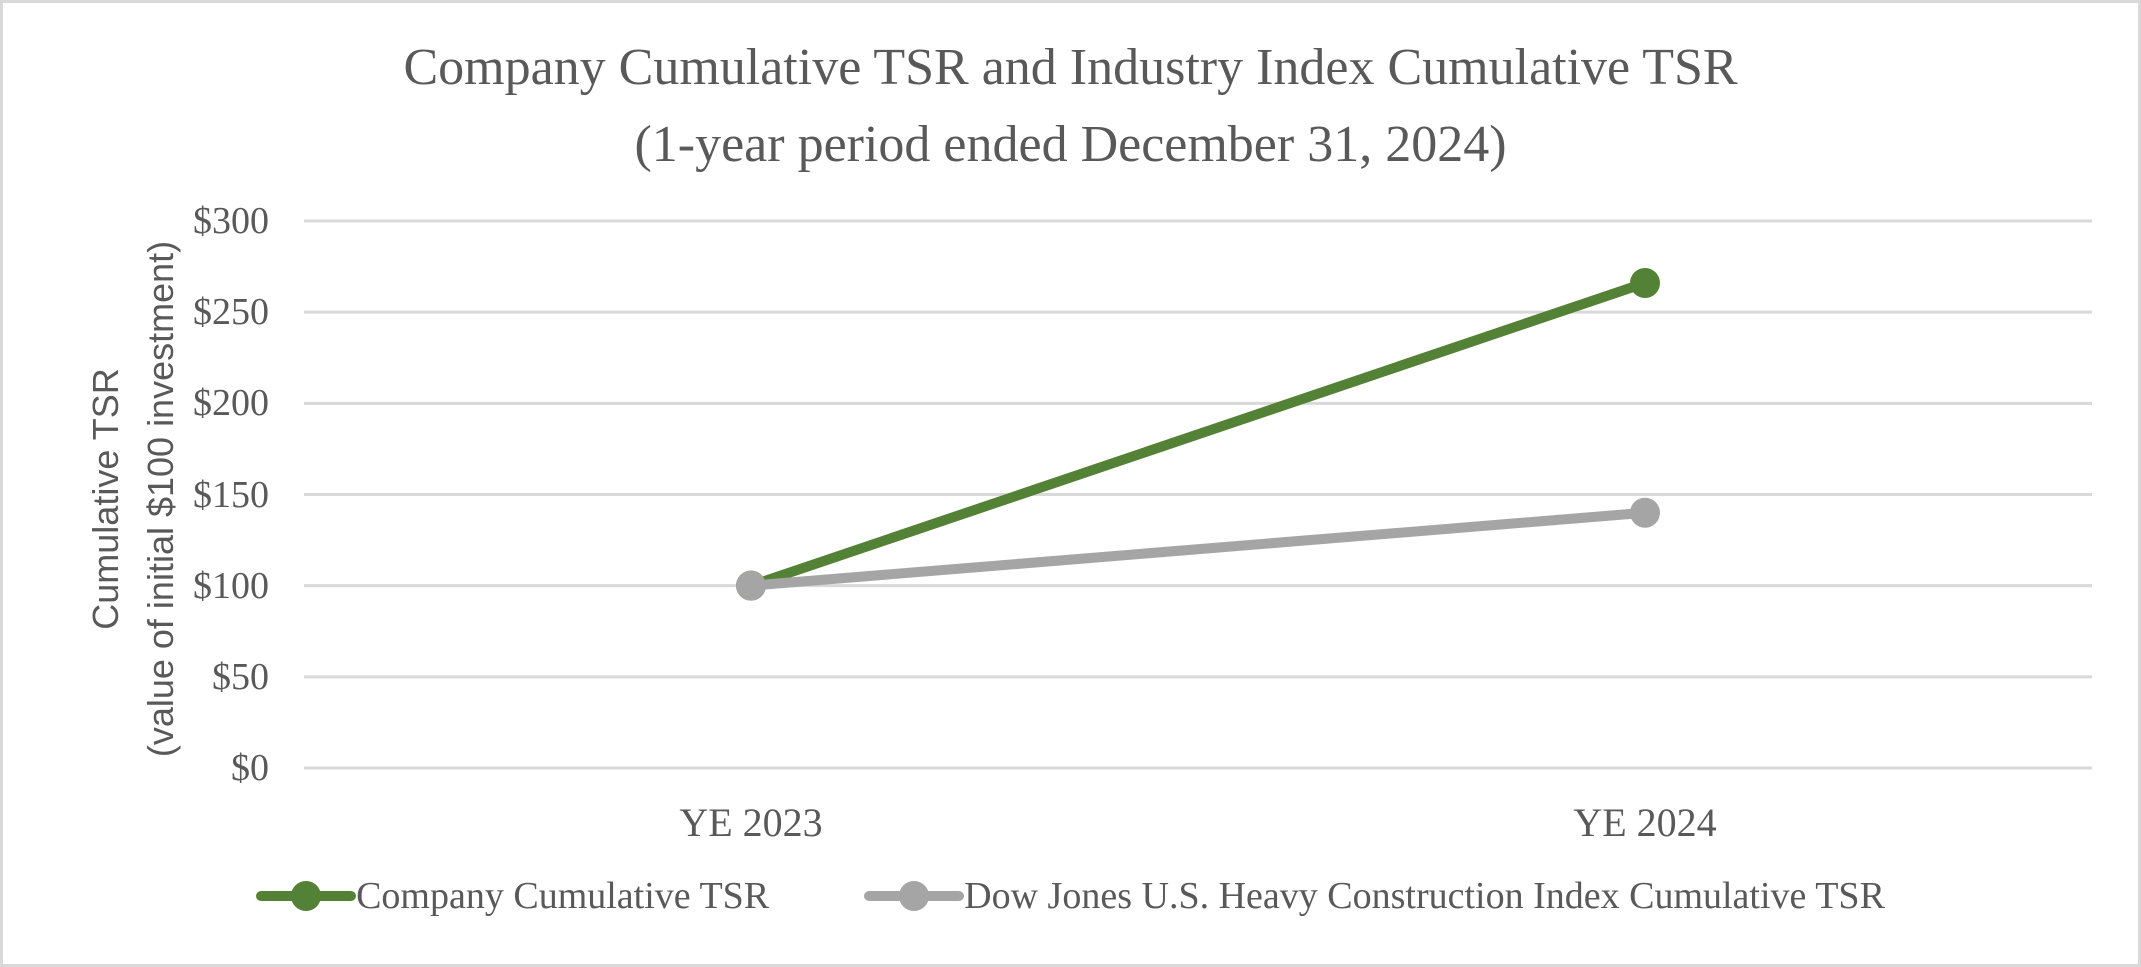 The image size is (2141, 967). Describe the element at coordinates (231, 403) in the screenshot. I see `y-tick-label-4: $200` at that location.